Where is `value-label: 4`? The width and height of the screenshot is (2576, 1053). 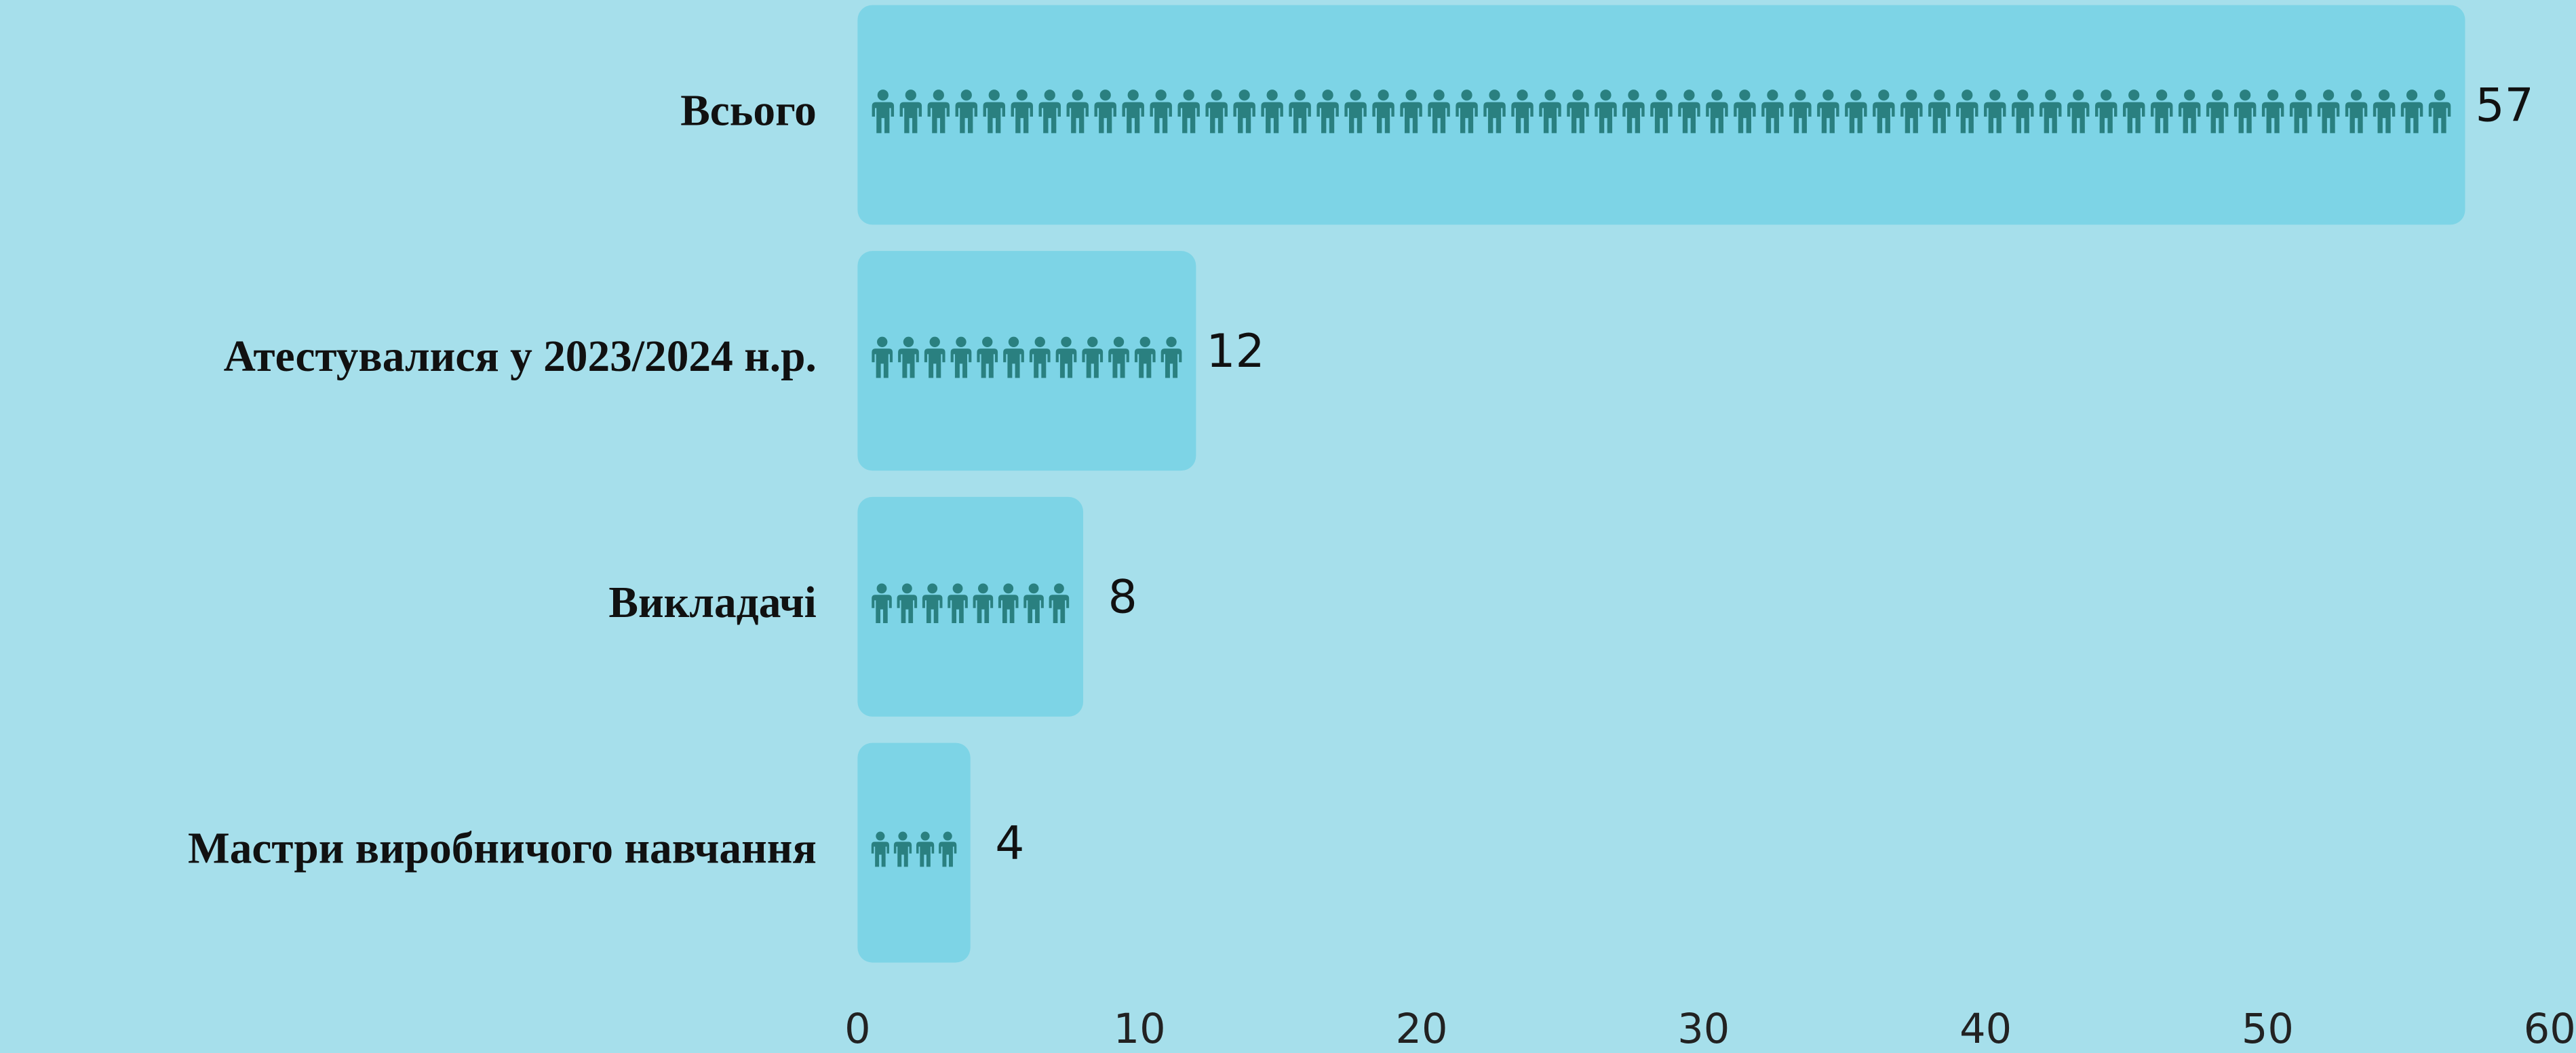 value-label: 4 is located at coordinates (1009, 842).